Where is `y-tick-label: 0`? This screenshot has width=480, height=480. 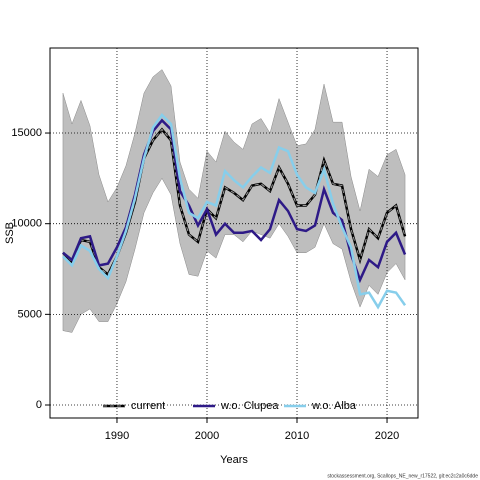 y-tick-label: 0 is located at coordinates (39, 405).